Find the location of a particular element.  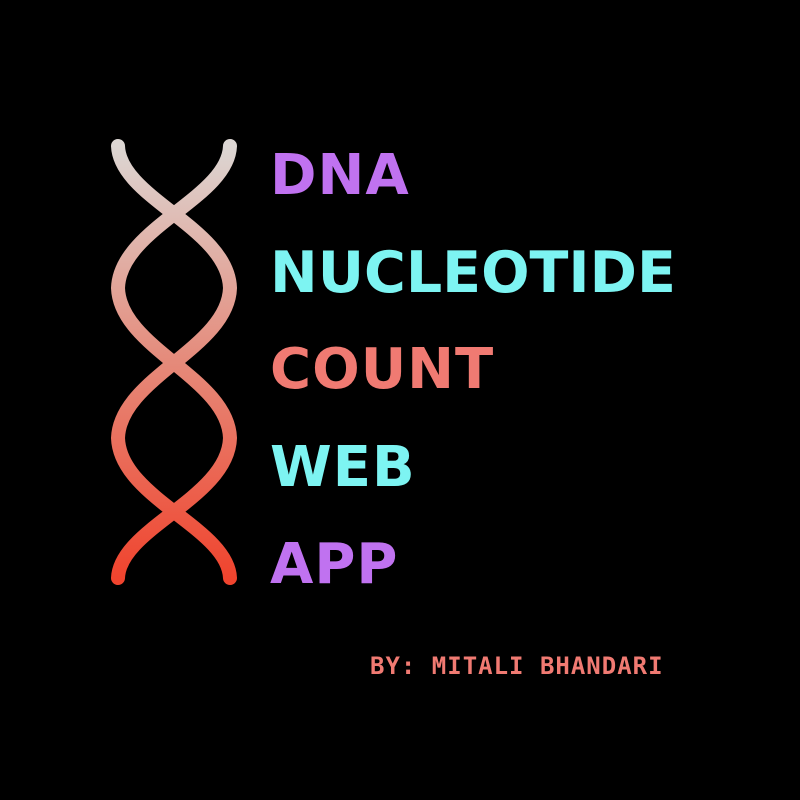

dna-helix-icon is located at coordinates (174, 363).